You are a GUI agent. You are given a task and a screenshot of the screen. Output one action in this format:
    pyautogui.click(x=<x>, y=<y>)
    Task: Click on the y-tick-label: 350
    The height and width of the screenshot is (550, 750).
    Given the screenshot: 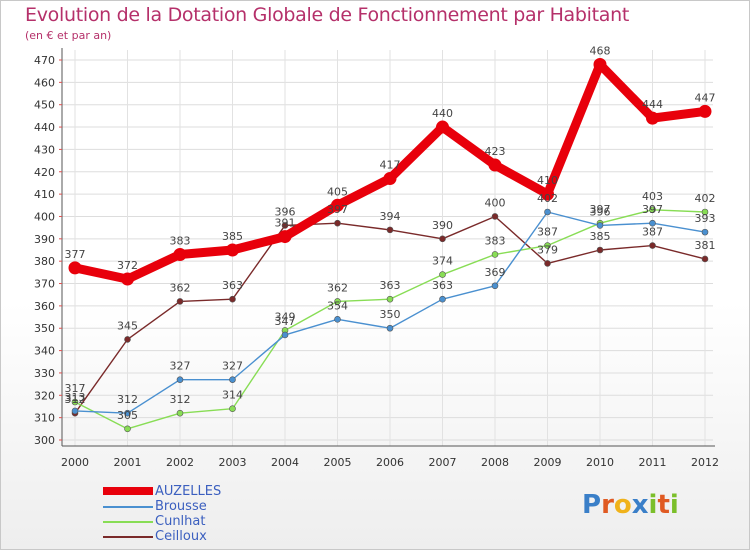 What is the action you would take?
    pyautogui.click(x=44, y=328)
    